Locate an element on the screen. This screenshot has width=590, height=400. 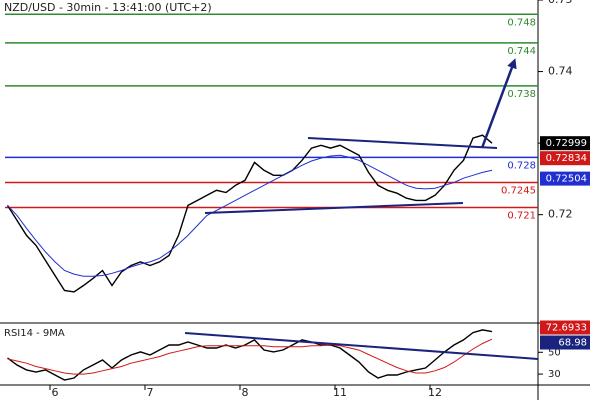
level-label: 0.738 is located at coordinates (521, 94).